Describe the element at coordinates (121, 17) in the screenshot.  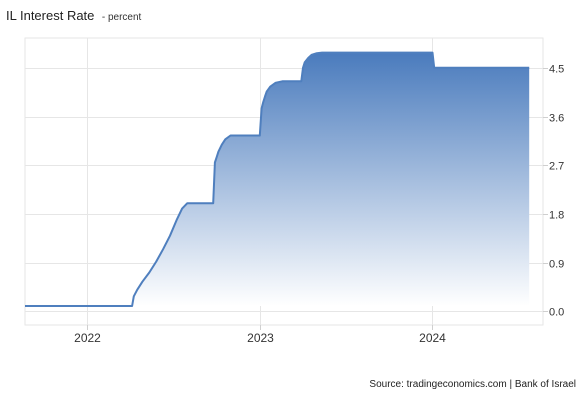
I see `chart-subtitle: - percent` at that location.